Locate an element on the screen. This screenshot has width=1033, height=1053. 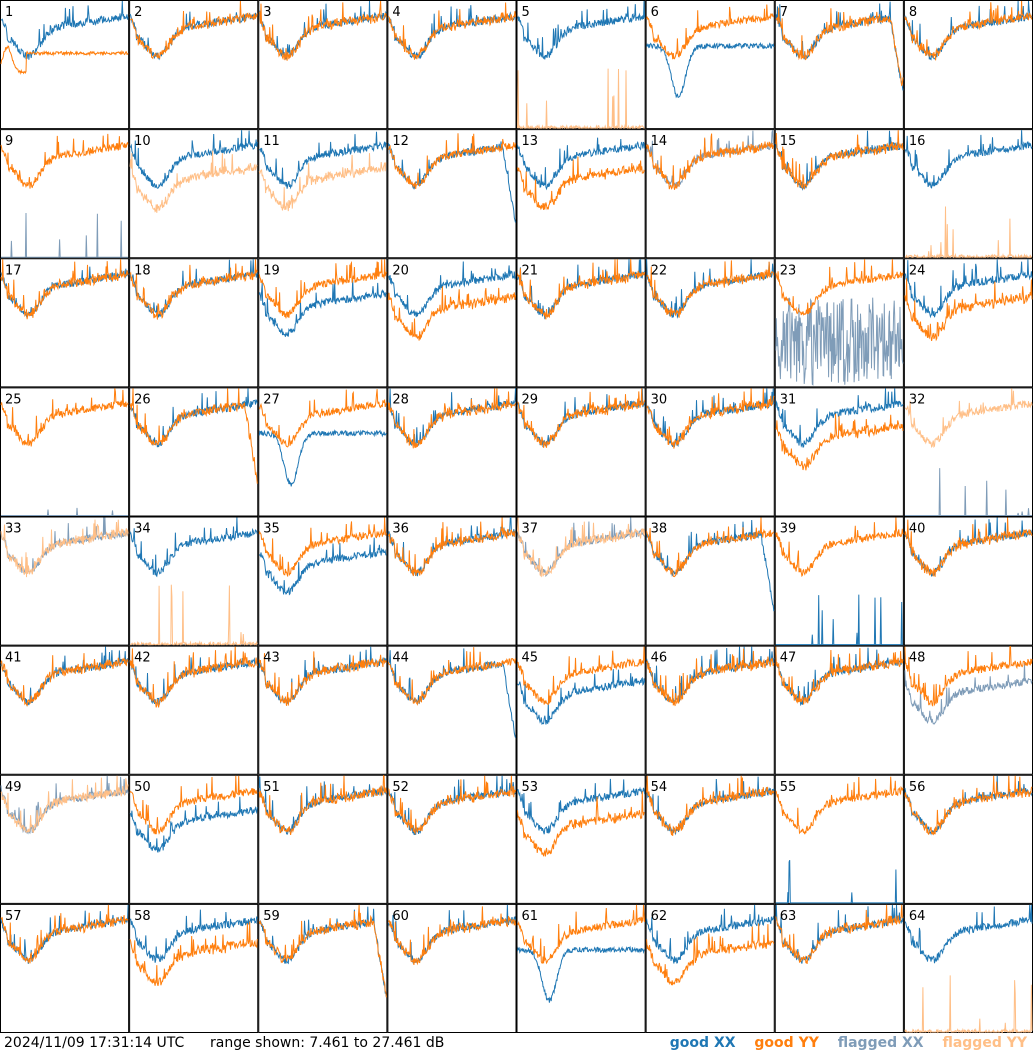
legend-flagged-xx-status: flagged is located at coordinates (867, 1043).